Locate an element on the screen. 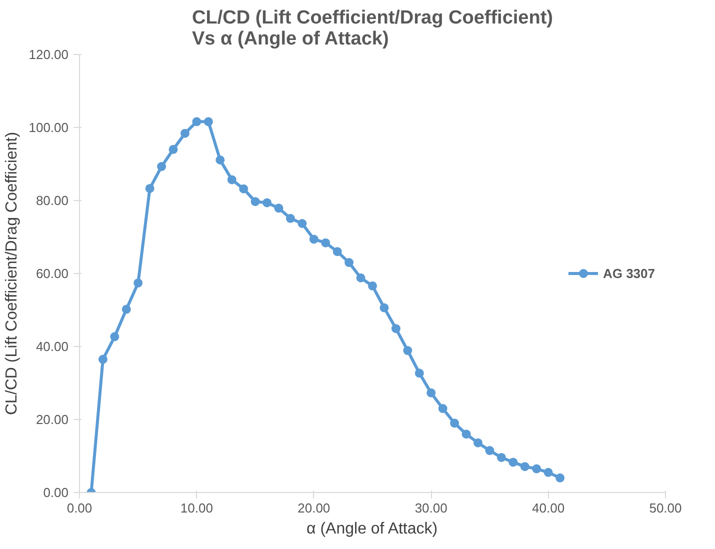 The width and height of the screenshot is (715, 549). x-tick-label: 0.00 is located at coordinates (79, 508).